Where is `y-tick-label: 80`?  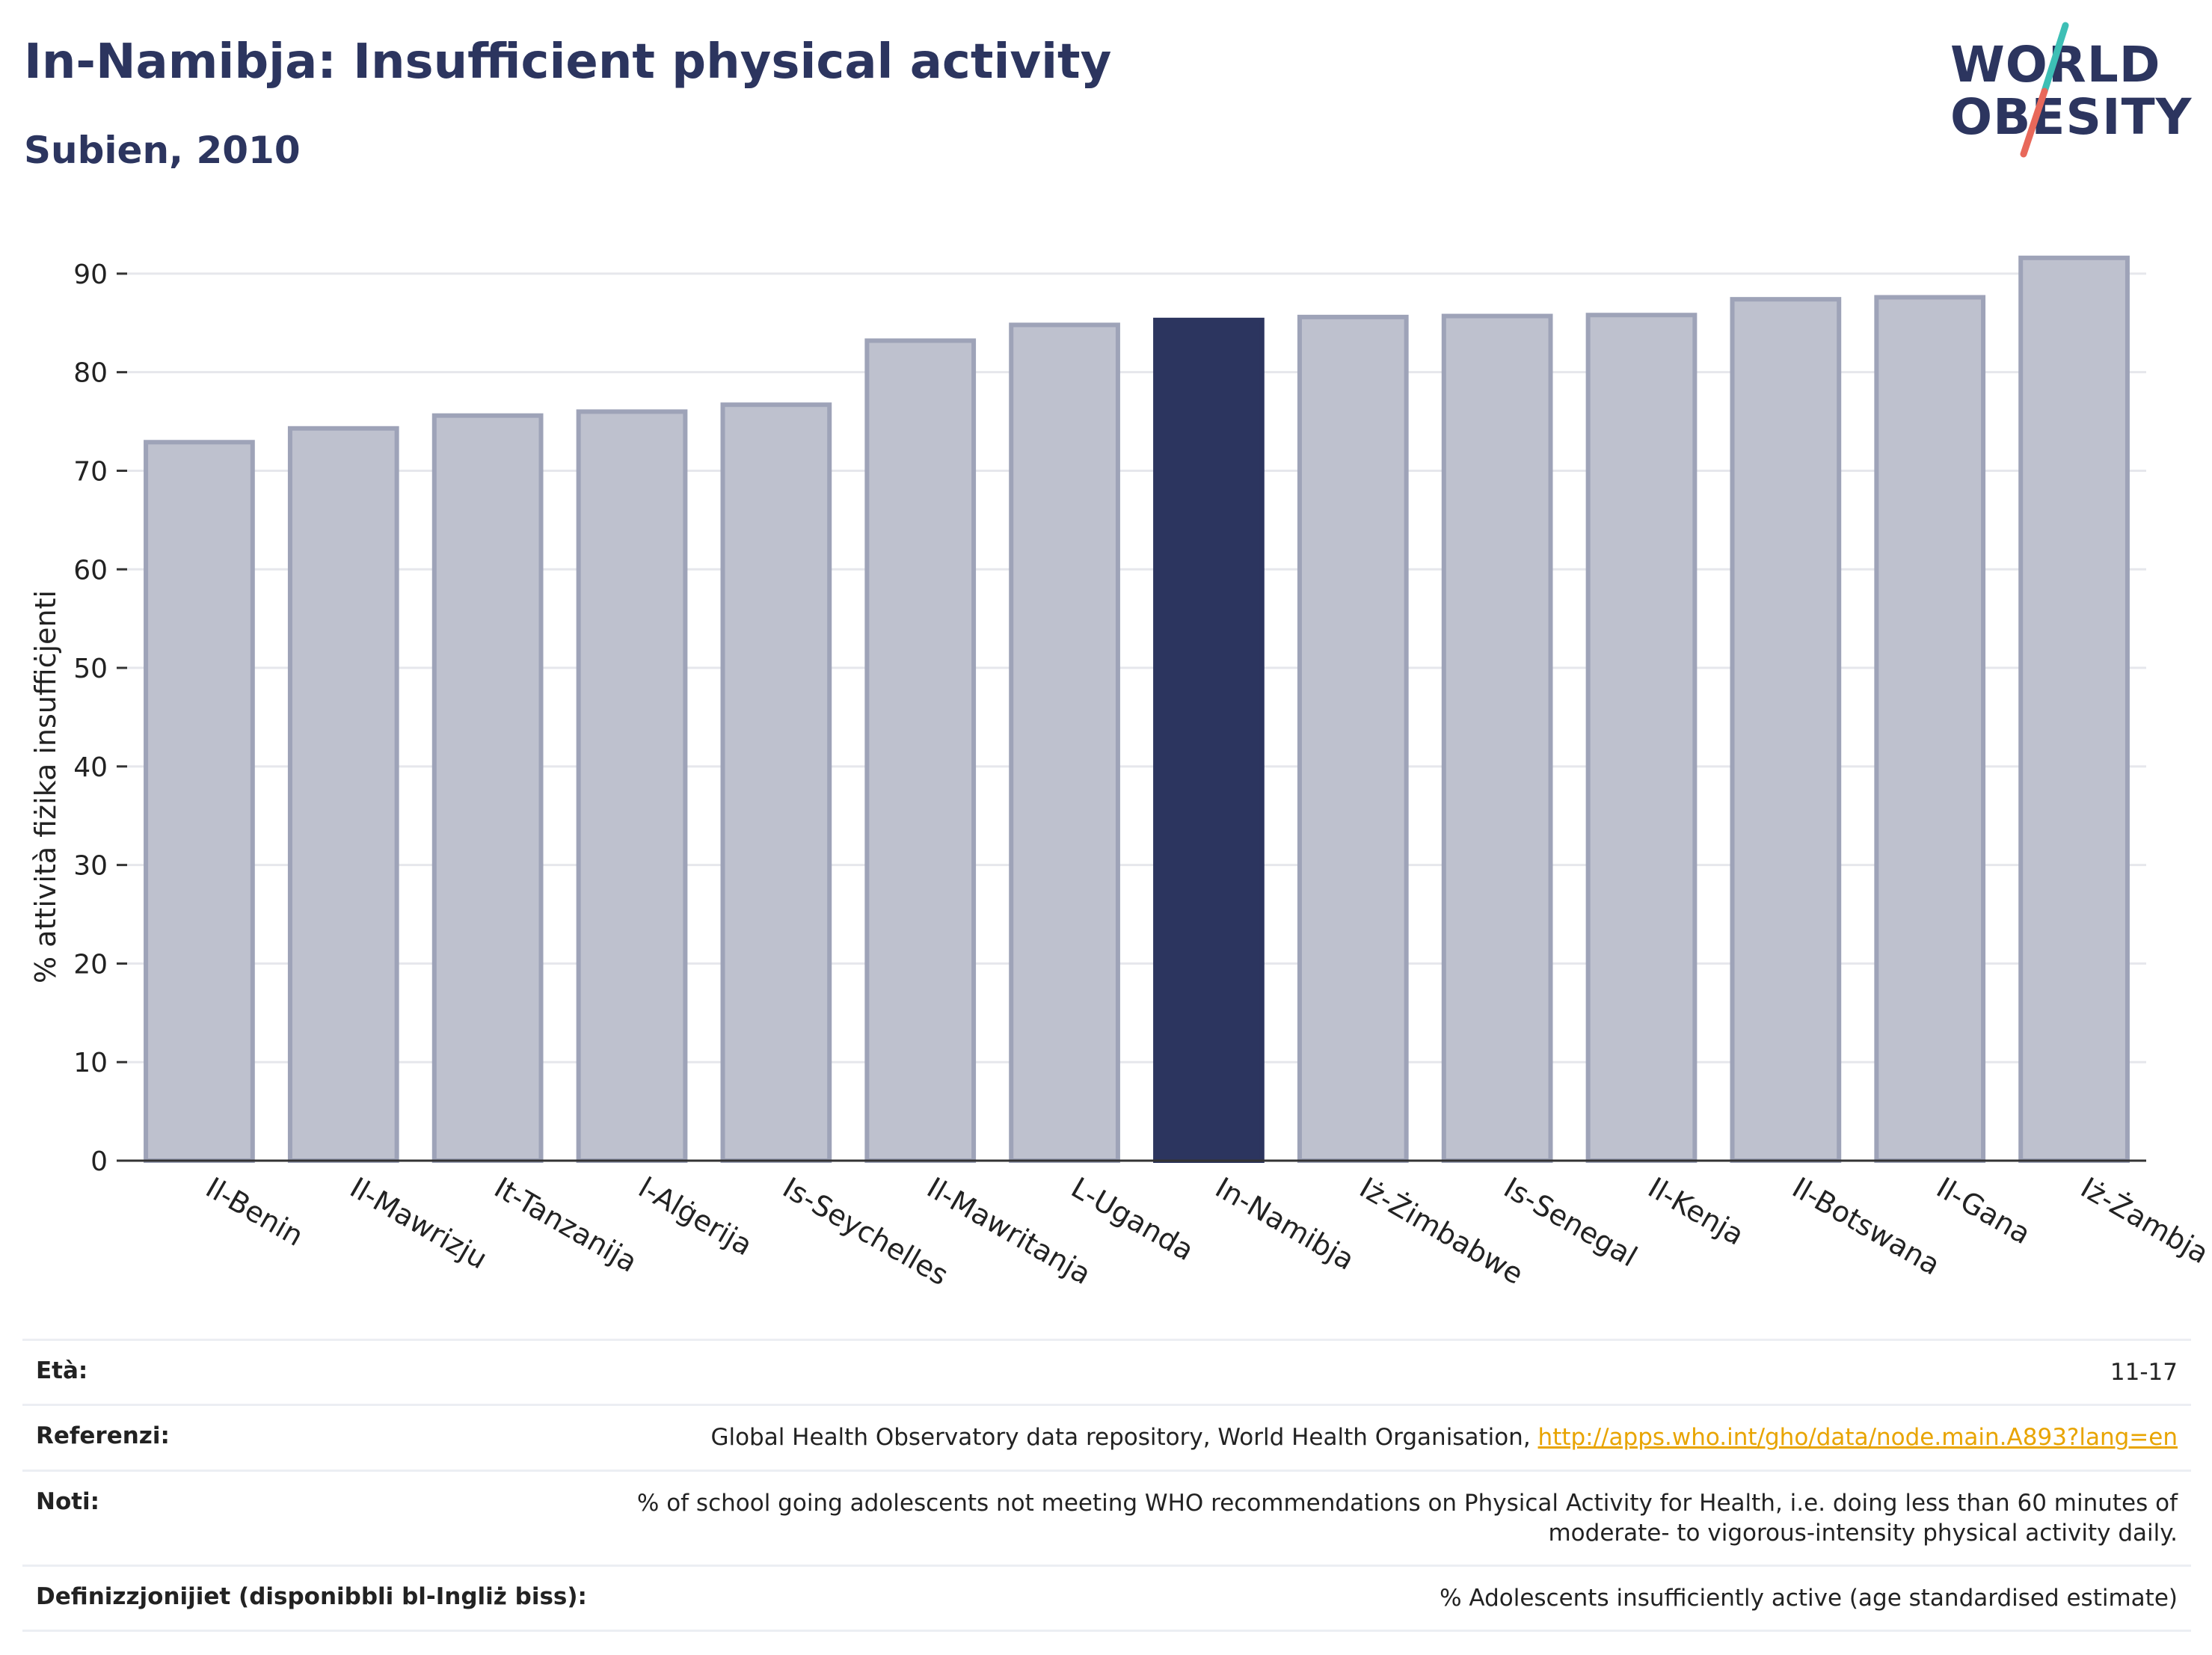 y-tick-label: 80 is located at coordinates (90, 373).